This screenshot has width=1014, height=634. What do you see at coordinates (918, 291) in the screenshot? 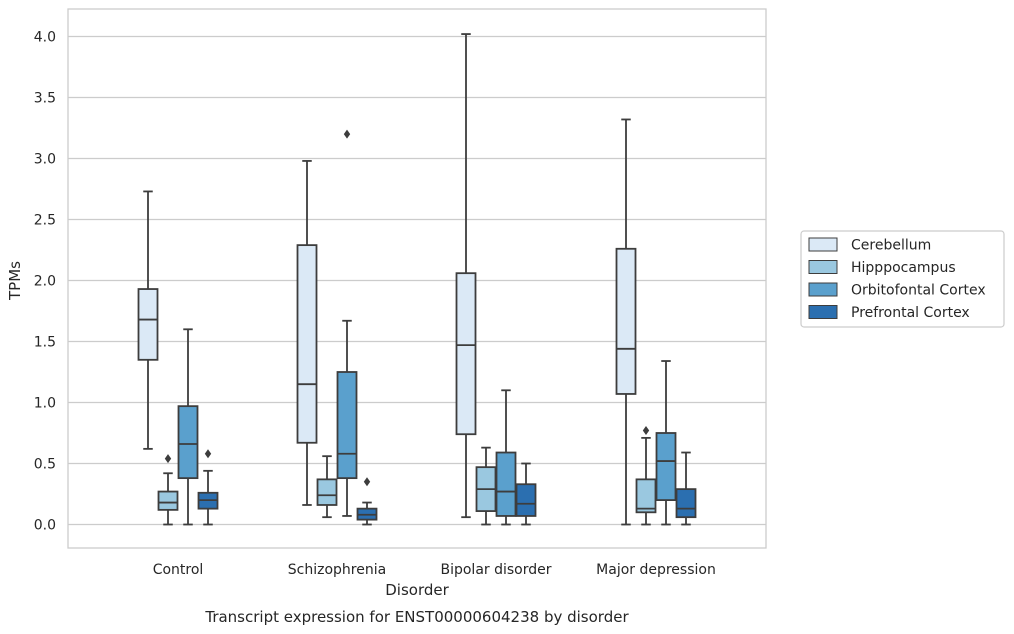
I see `legend-label: Orbitofontal Cortex` at bounding box center [918, 291].